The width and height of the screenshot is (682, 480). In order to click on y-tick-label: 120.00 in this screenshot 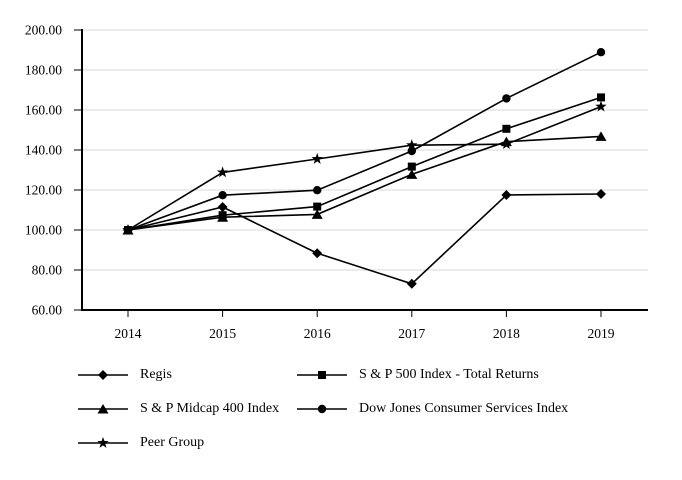, I will do `click(43, 190)`.